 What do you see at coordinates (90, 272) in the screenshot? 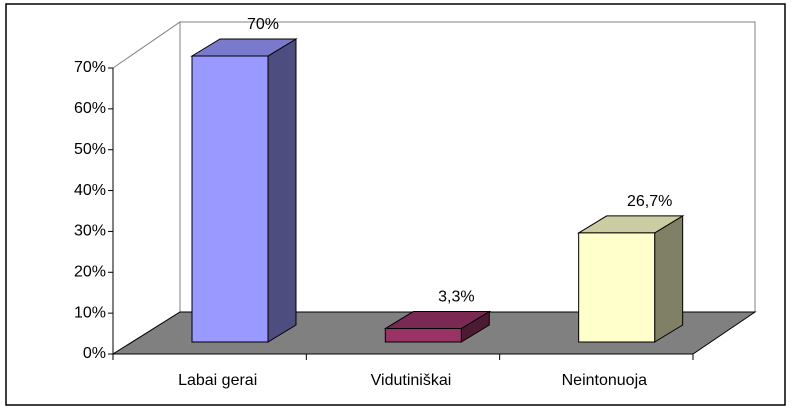
I see `y-tick-label: 20%` at bounding box center [90, 272].